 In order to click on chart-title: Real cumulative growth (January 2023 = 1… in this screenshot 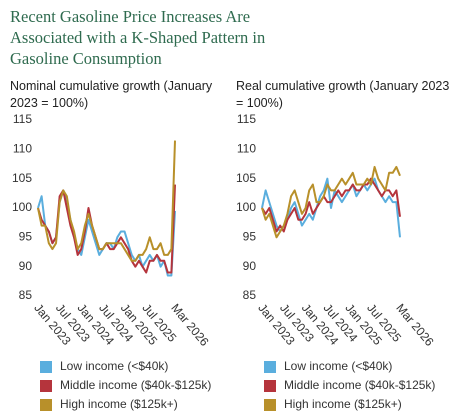, I will do `click(343, 94)`.